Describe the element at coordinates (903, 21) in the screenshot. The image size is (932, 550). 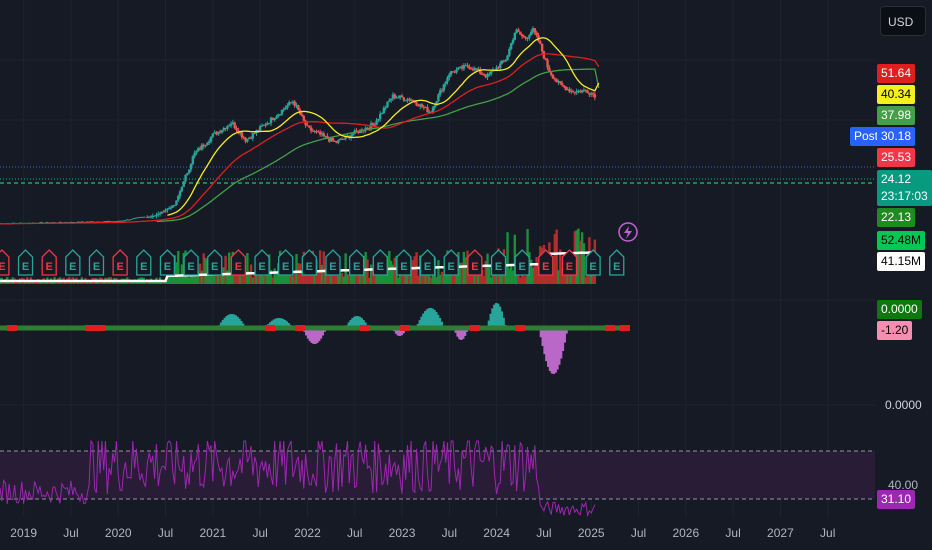
I see `currency-button: USD` at that location.